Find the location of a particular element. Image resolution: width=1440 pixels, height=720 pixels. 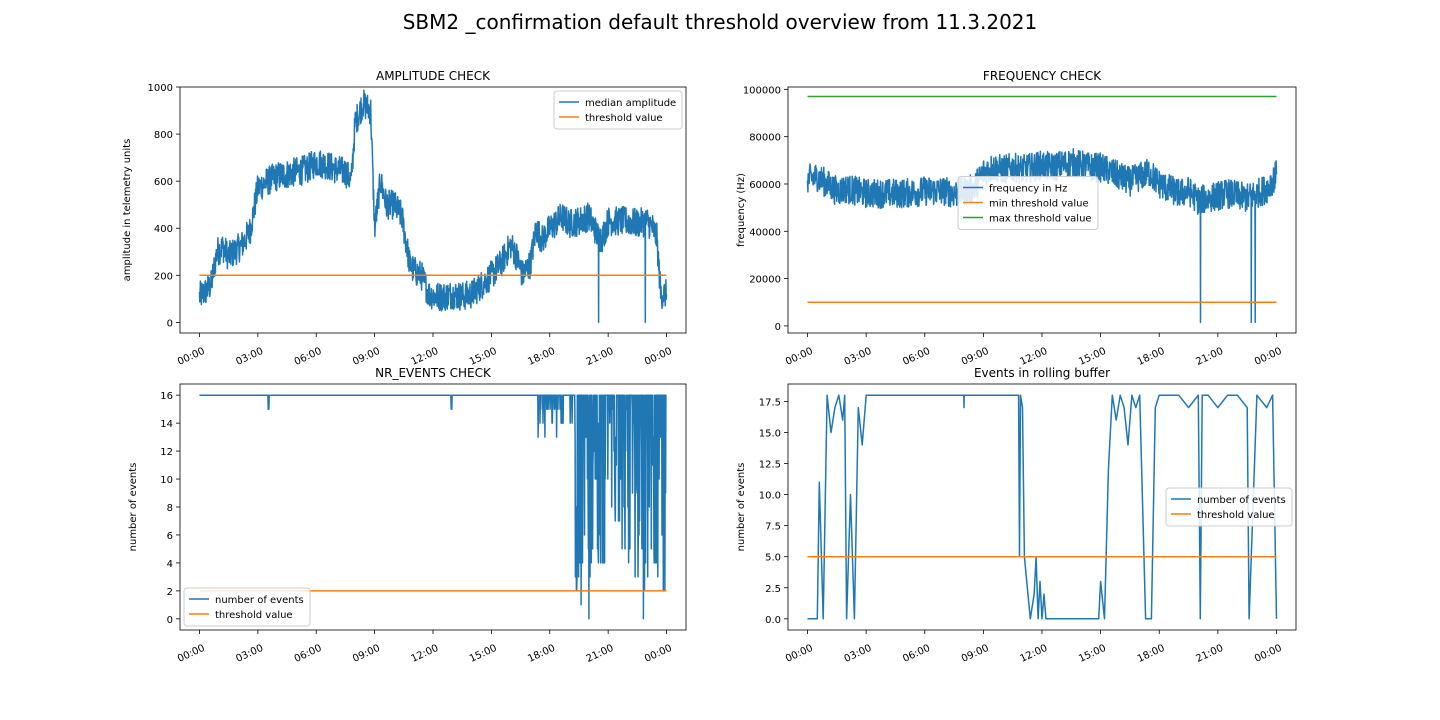

y-tick-label: 200 is located at coordinates (163, 276).